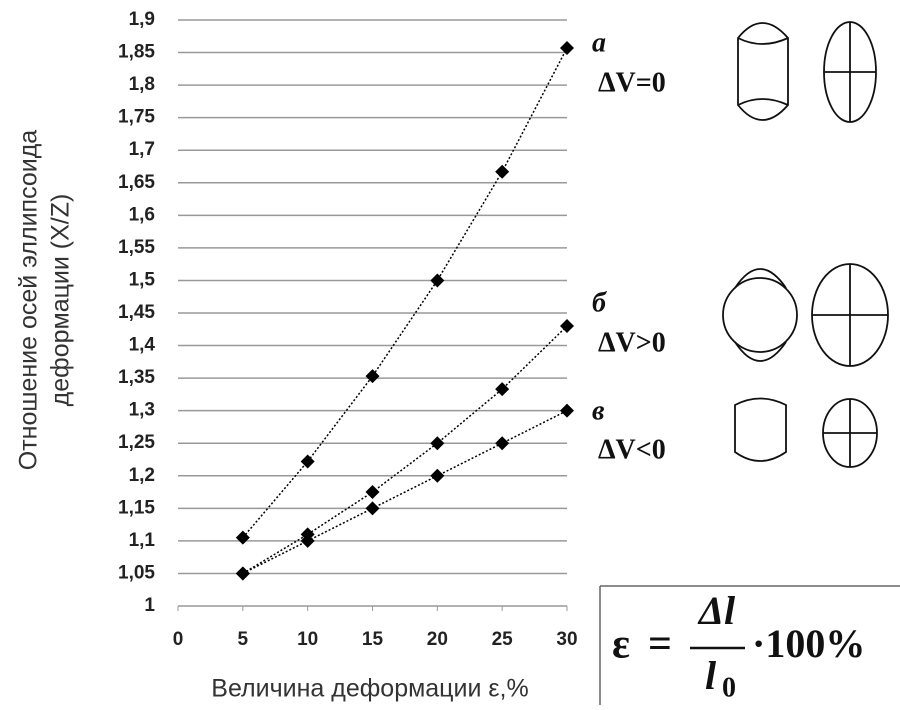 Image resolution: width=900 pixels, height=710 pixels. What do you see at coordinates (729, 687) in the screenshot?
I see `formula-denominator-sub: 0` at bounding box center [729, 687].